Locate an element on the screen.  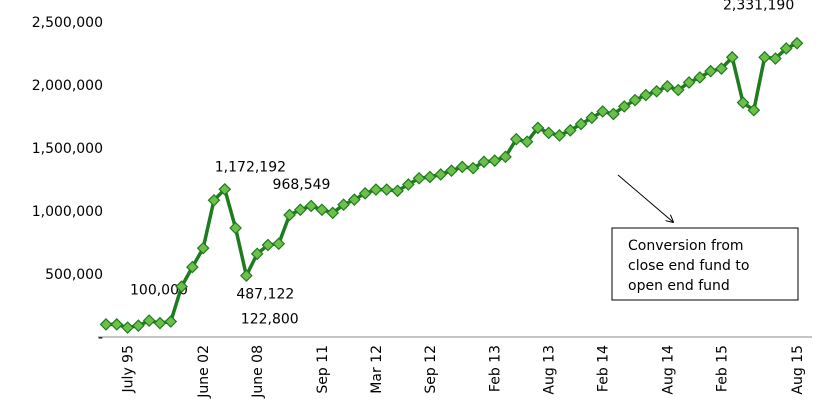
data-label: 122,800 is located at coordinates (270, 320).